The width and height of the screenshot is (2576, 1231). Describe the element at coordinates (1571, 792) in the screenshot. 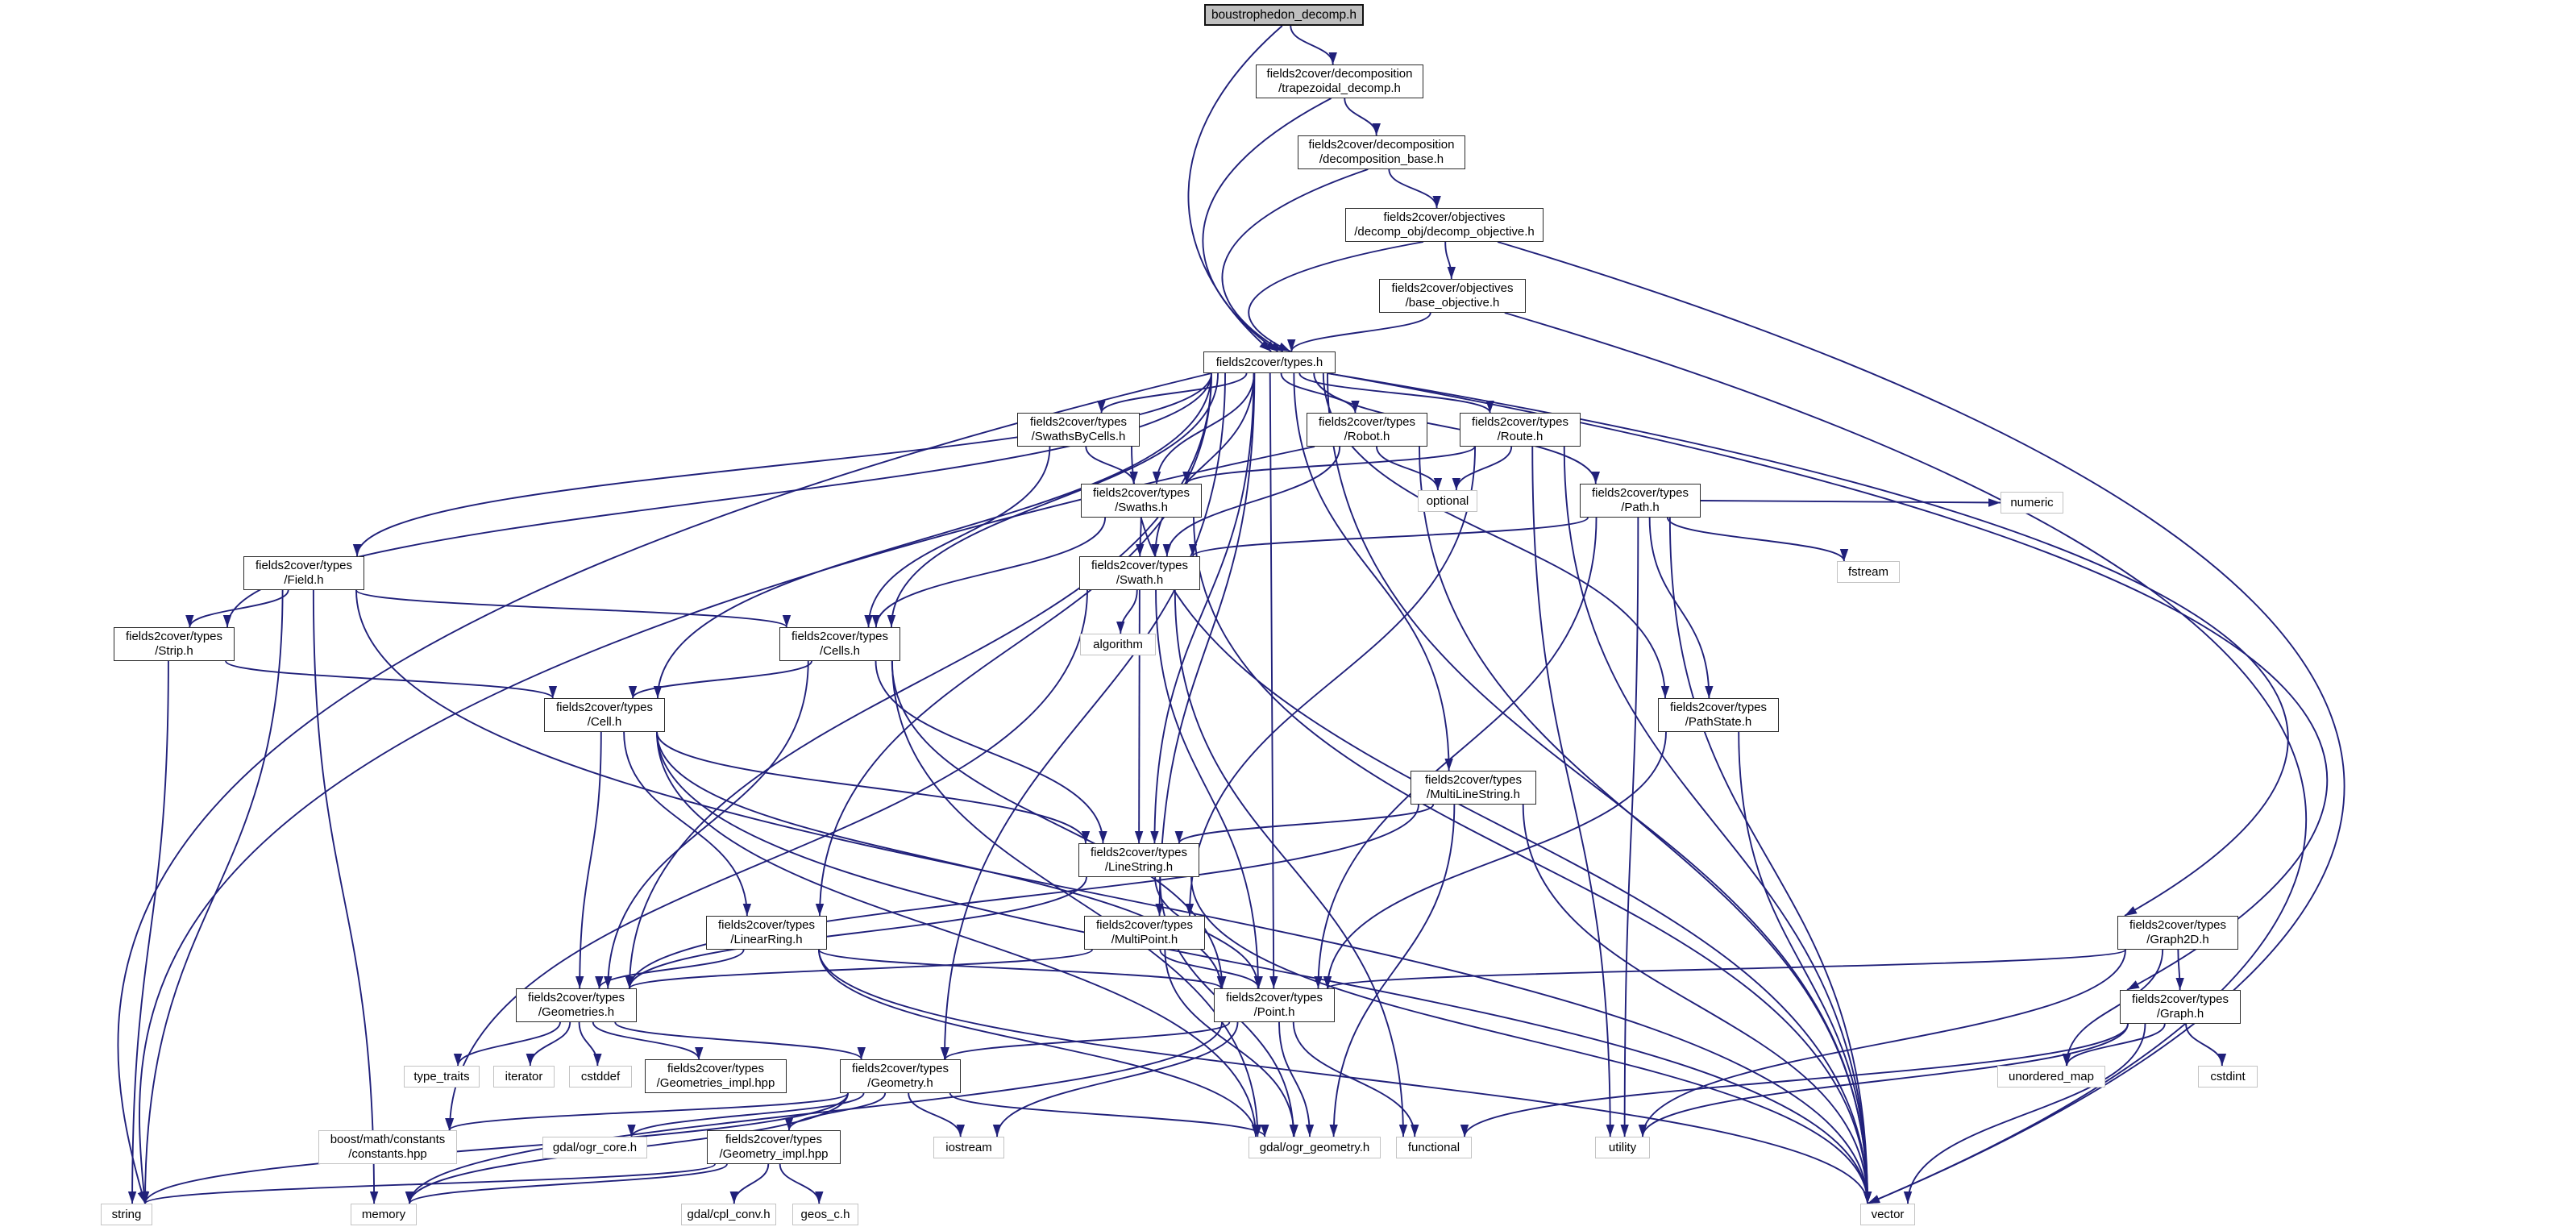

I see `edge-route-utility` at that location.